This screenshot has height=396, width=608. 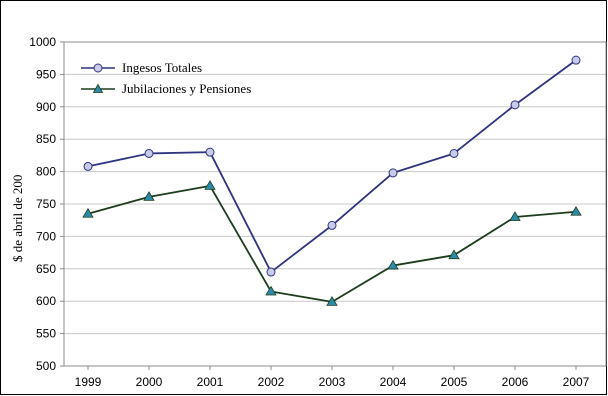 What do you see at coordinates (88, 382) in the screenshot?
I see `x-tick-label: 1999` at bounding box center [88, 382].